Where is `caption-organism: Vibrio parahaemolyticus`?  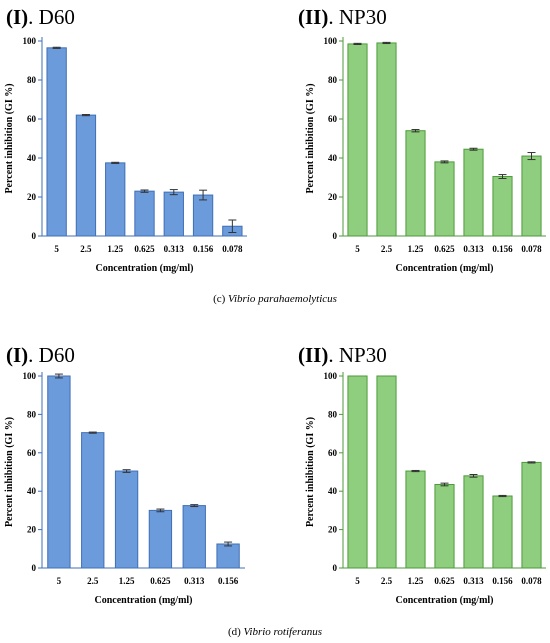
caption-organism: Vibrio parahaemolyticus is located at coordinates (282, 299).